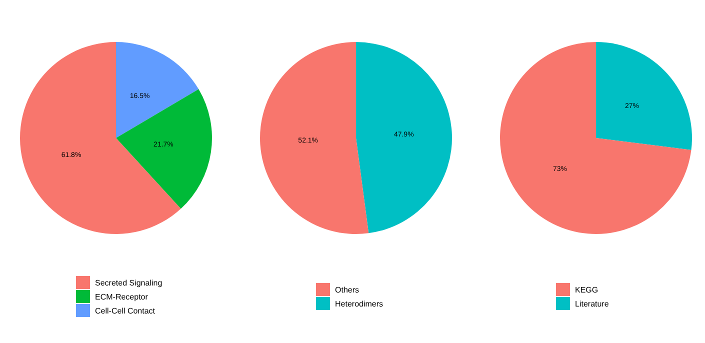  I want to click on legend-label: Heterodimers, so click(359, 304).